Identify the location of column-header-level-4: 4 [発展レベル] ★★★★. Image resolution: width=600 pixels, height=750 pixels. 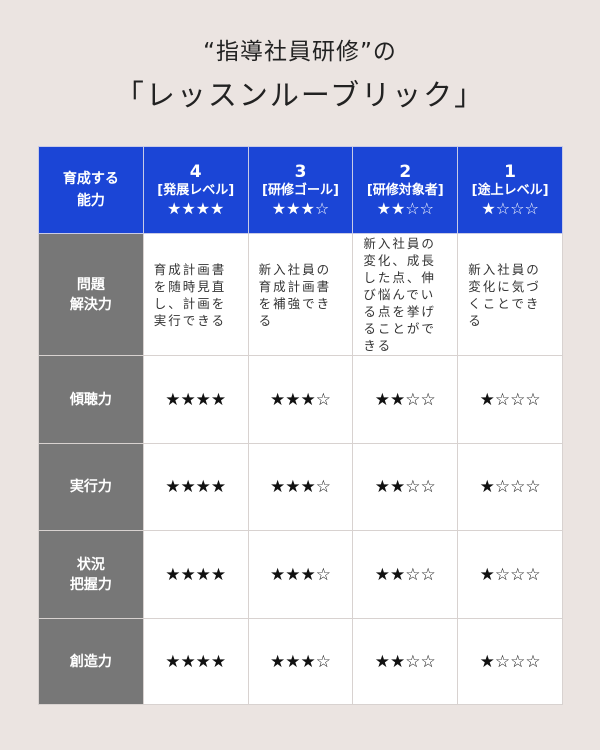
(195, 190).